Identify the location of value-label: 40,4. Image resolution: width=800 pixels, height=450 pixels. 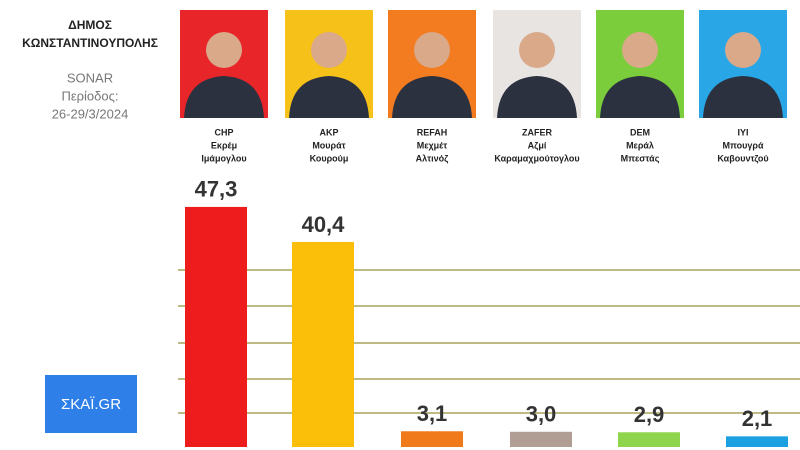
(324, 224).